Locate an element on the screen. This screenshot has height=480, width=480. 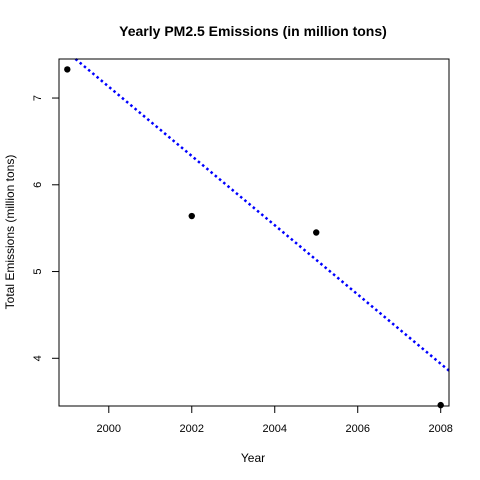
y-tick-label: 7 is located at coordinates (38, 98).